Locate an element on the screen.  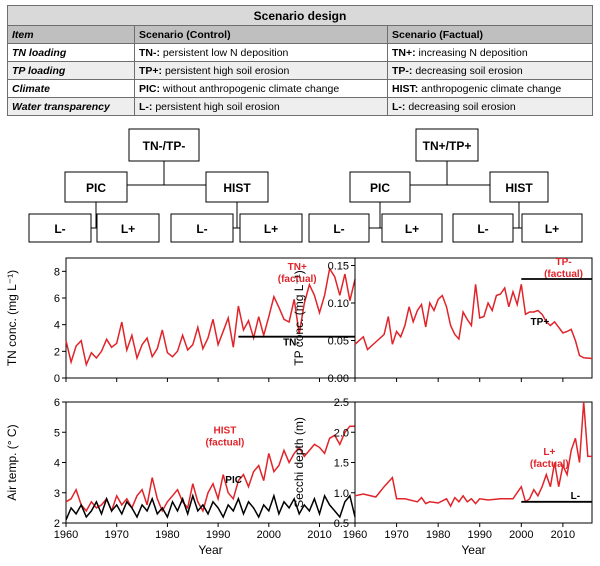
scenario-tree-right: TN+/TP+ PIC HIST L- L+ L- L+ is located at coordinates (445, 185).